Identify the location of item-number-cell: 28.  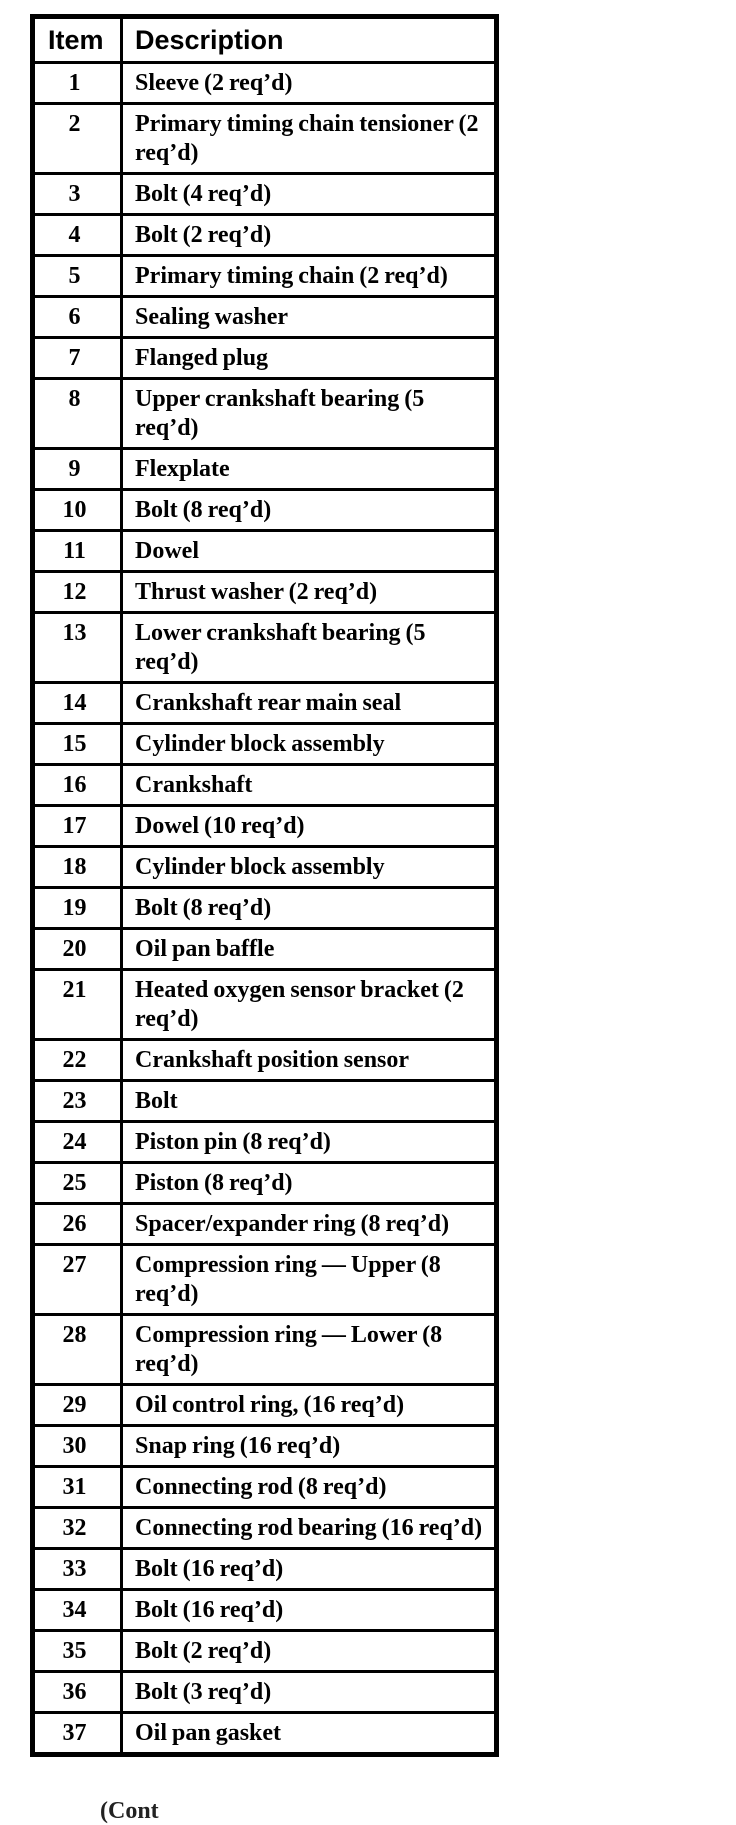
(77, 1349).